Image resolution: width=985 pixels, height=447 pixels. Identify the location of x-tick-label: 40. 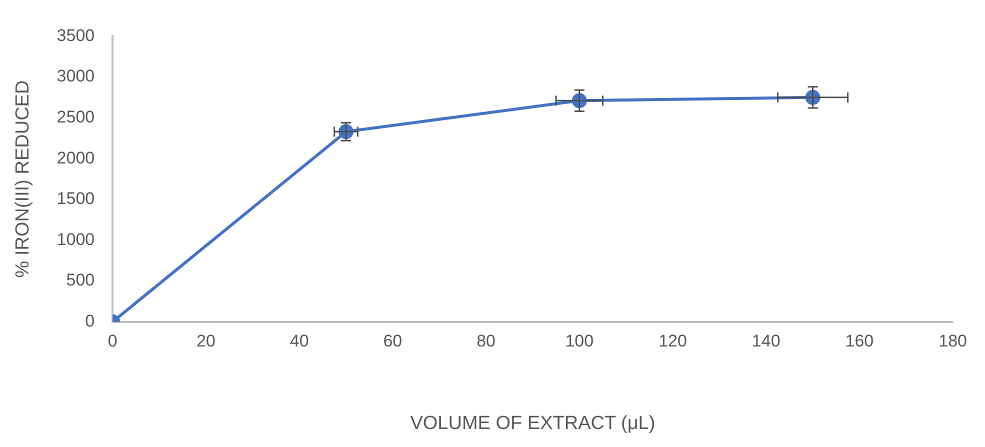
(299, 341).